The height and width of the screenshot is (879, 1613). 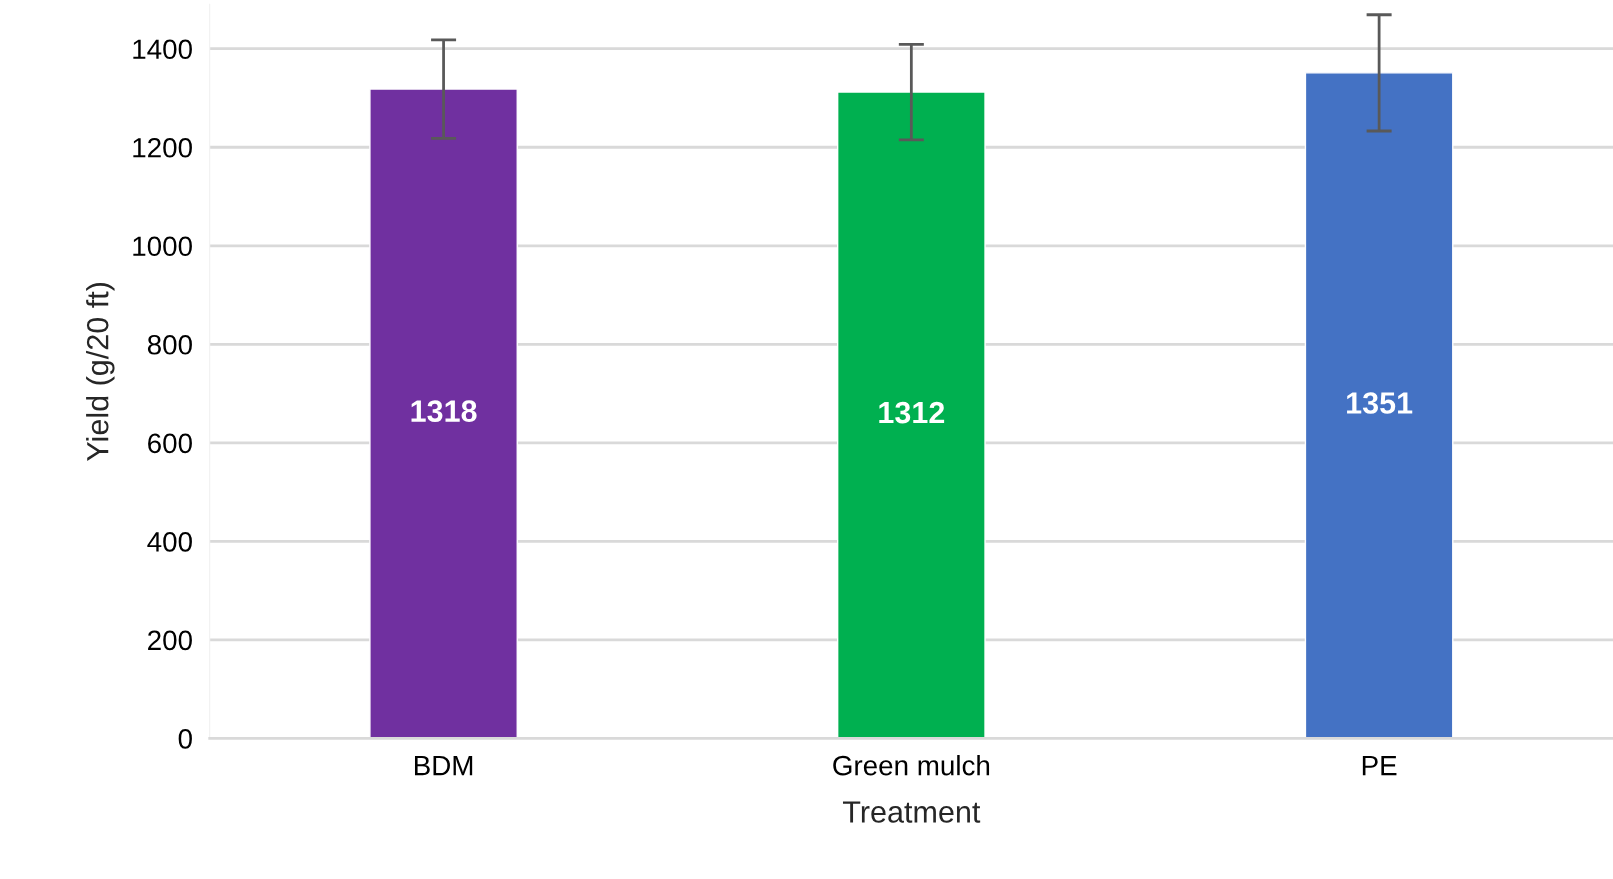 I want to click on y-tick-label: 600, so click(x=170, y=443).